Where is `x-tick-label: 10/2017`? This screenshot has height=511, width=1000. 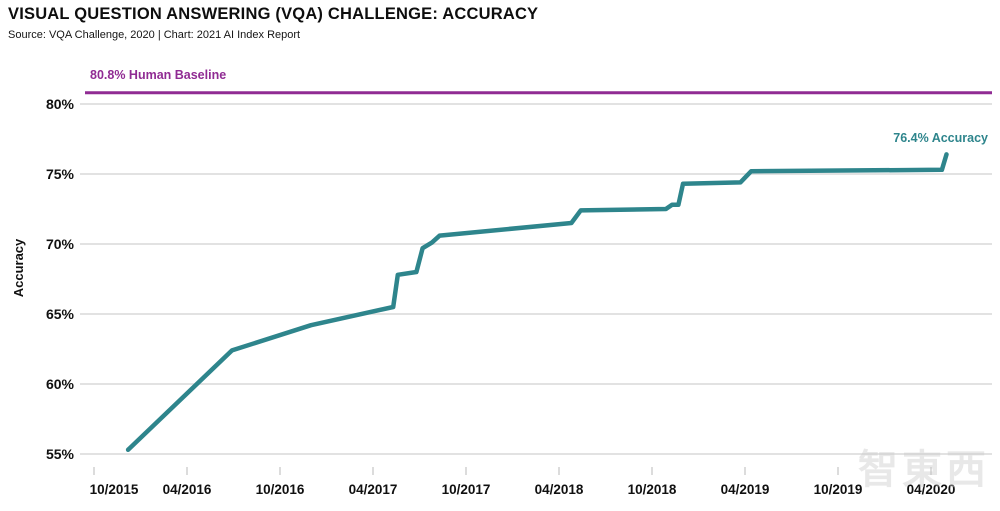 x-tick-label: 10/2017 is located at coordinates (466, 489).